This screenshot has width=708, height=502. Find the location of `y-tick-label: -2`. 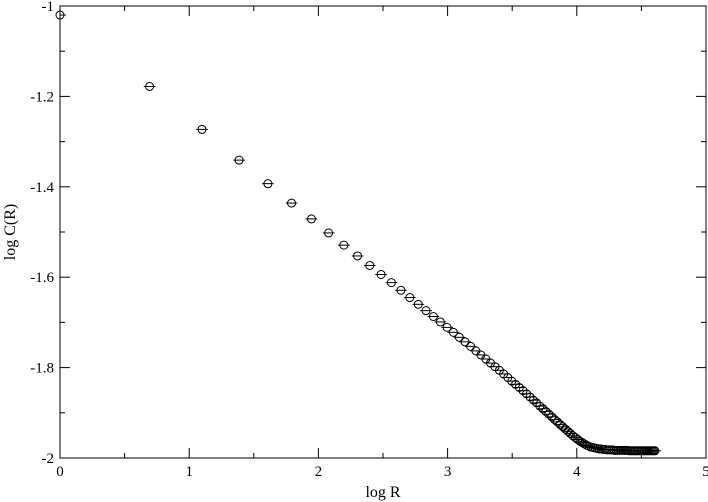

y-tick-label: -2 is located at coordinates (48, 459).